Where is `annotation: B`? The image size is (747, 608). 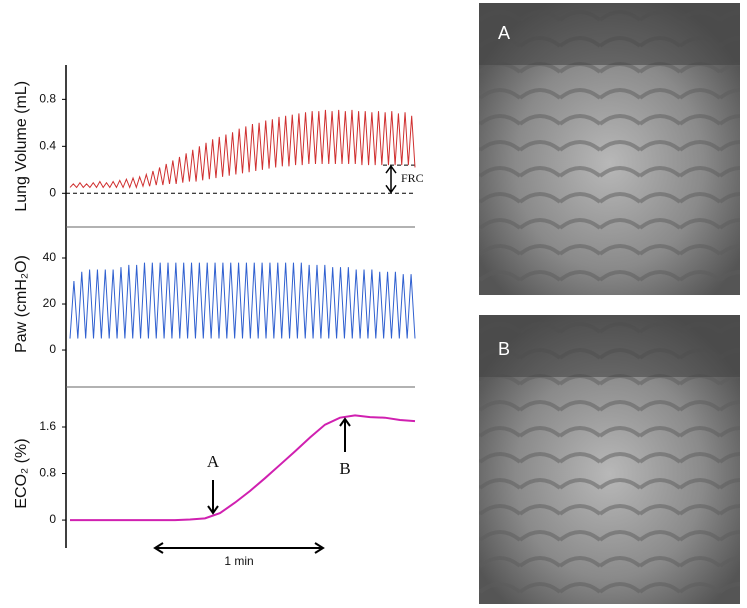
annotation: B is located at coordinates (344, 468).